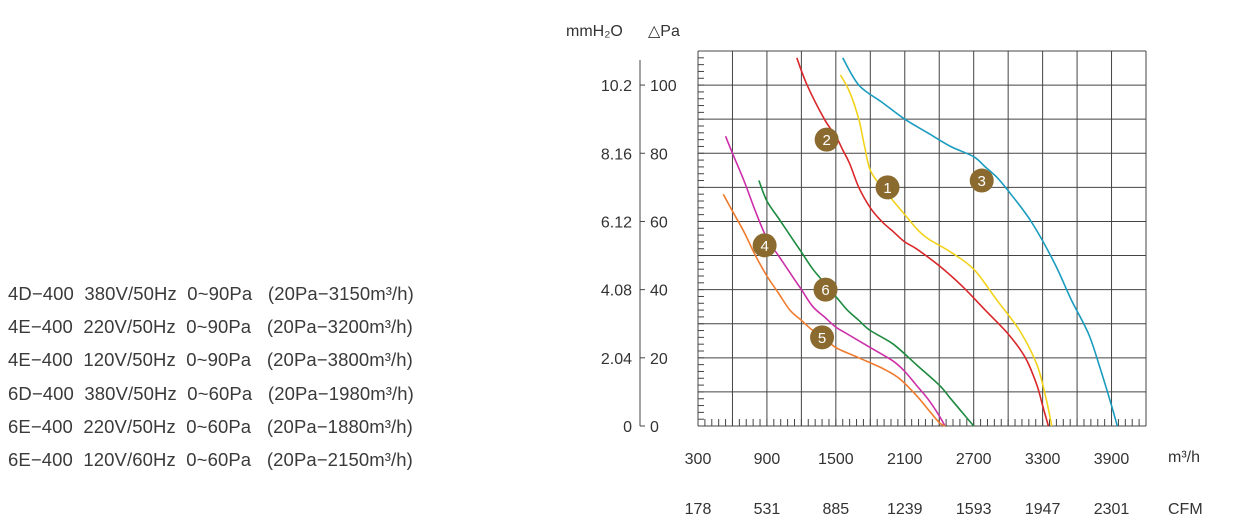 The height and width of the screenshot is (528, 1236). I want to click on y-tick-label-pa: 60, so click(659, 222).